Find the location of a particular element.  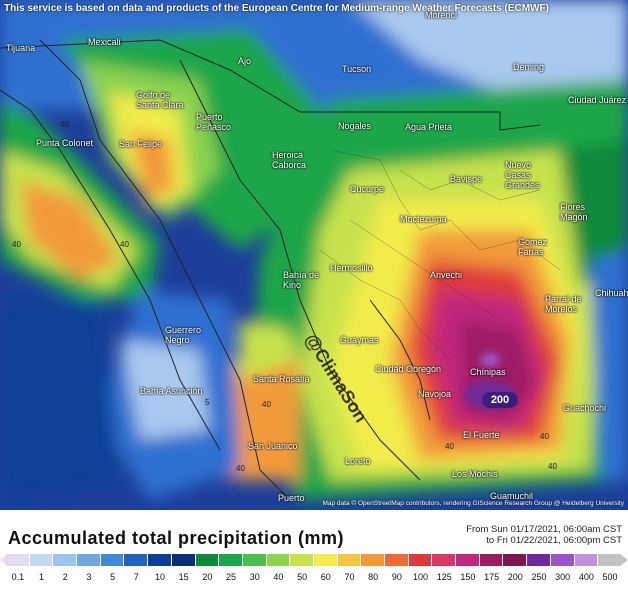

city-label: Chihuahua is located at coordinates (611, 293).